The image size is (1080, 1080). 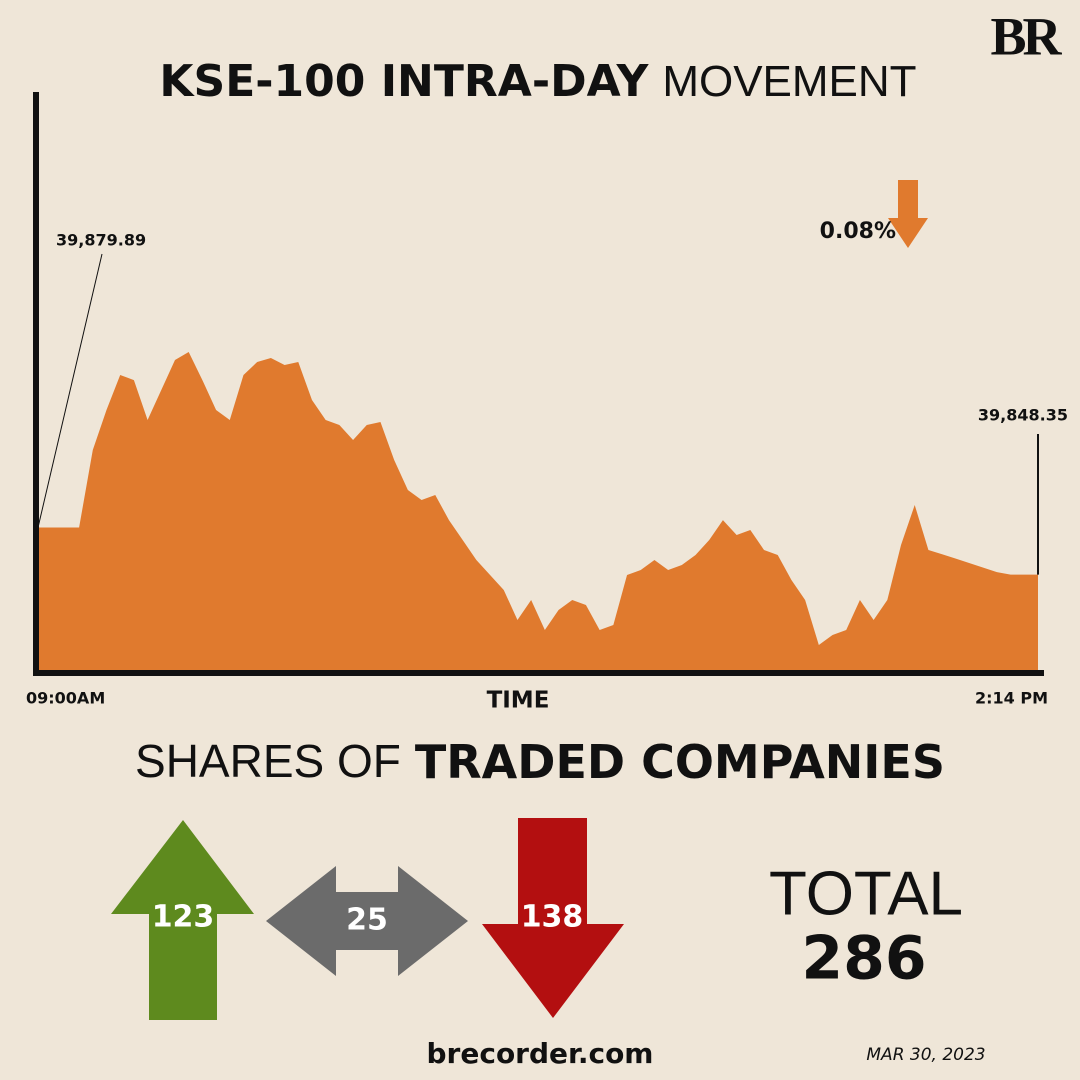 I want to click on footer-date: MAR 30, 2023, so click(x=925, y=1055).